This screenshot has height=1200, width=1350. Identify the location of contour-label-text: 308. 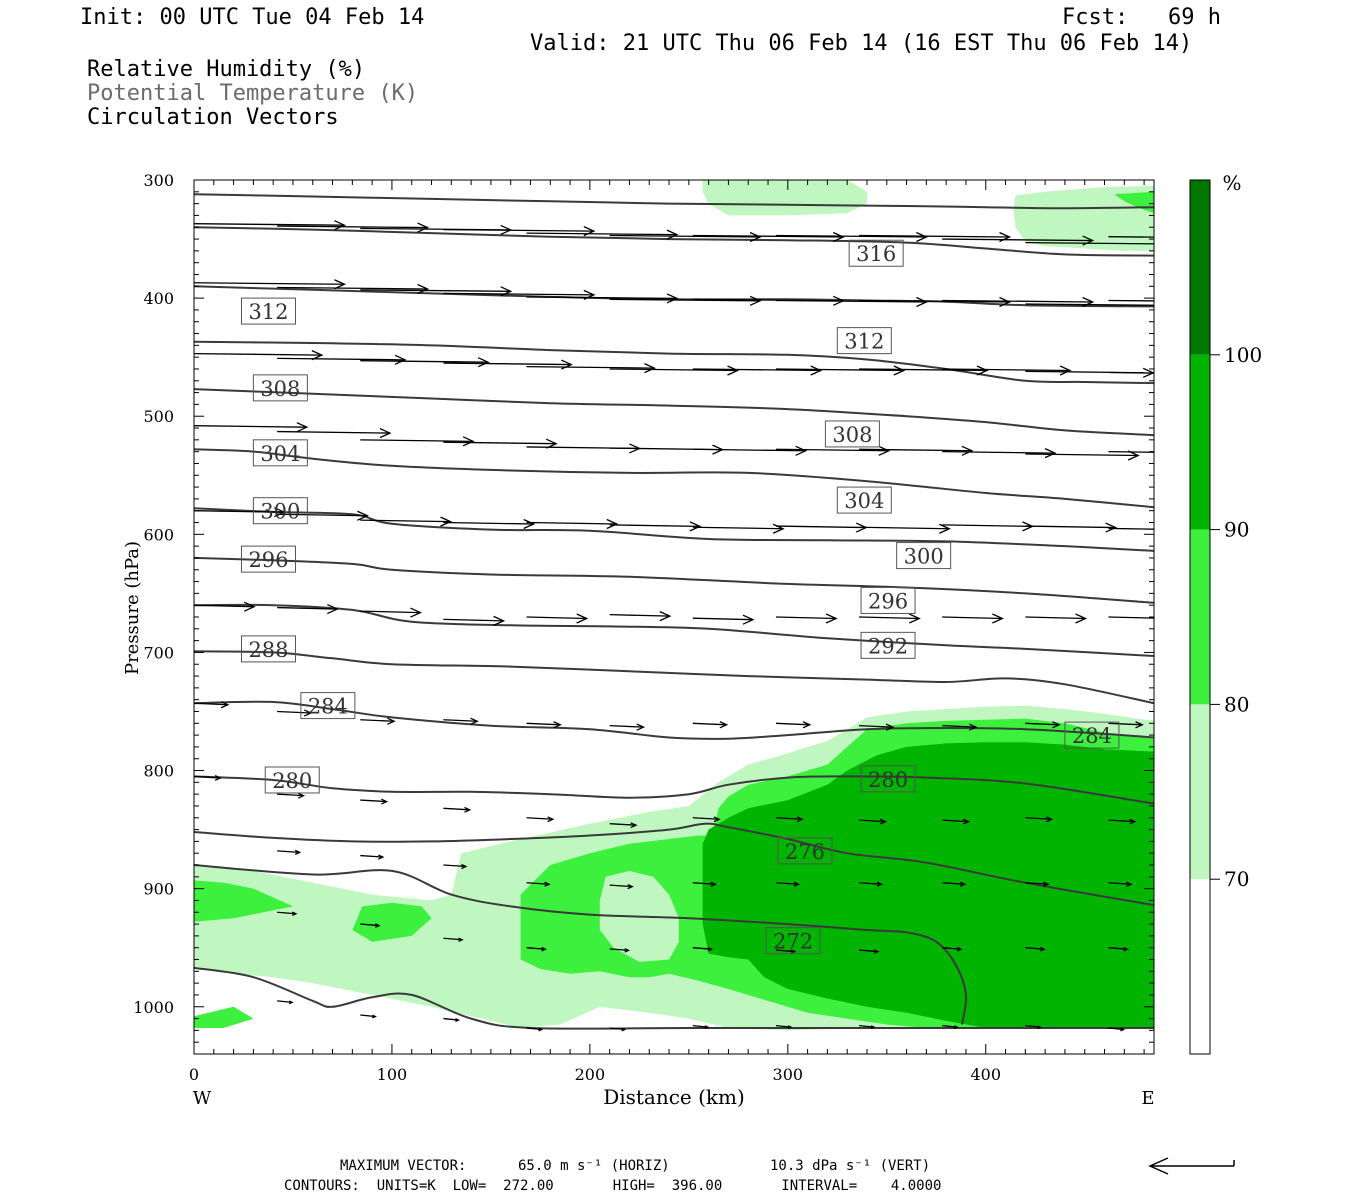
(852, 435).